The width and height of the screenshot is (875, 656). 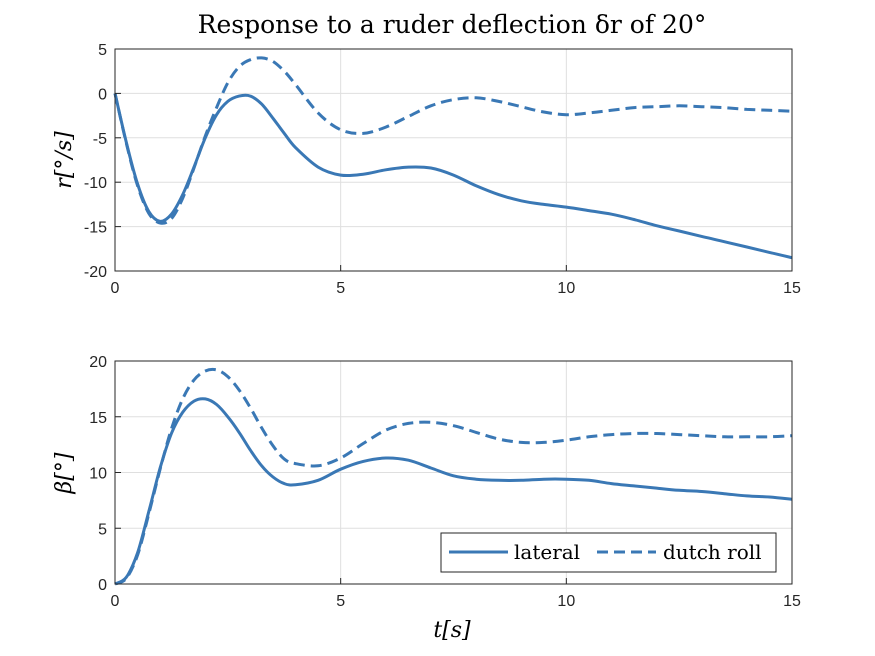 I want to click on bottom-ytick-label-20: 20, so click(x=98, y=362).